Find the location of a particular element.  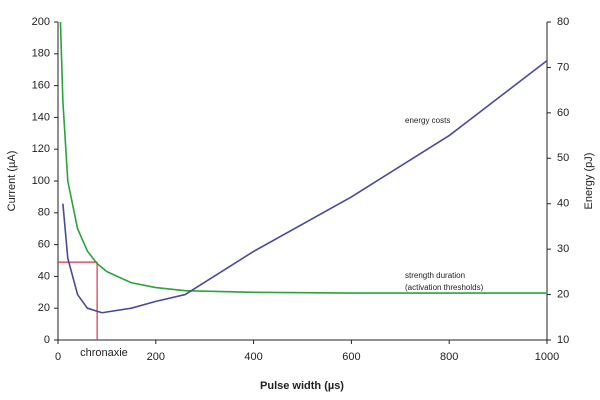

x-tick-label: 200 is located at coordinates (156, 357).